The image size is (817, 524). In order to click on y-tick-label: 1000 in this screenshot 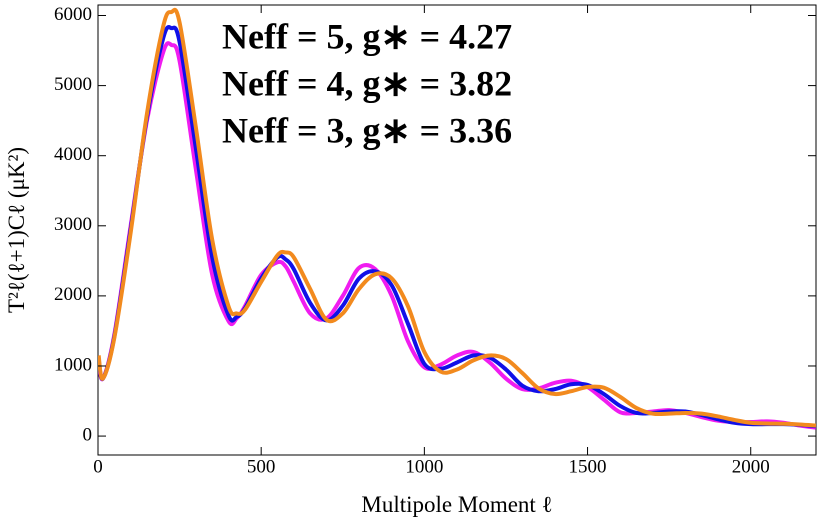, I will do `click(73, 364)`.